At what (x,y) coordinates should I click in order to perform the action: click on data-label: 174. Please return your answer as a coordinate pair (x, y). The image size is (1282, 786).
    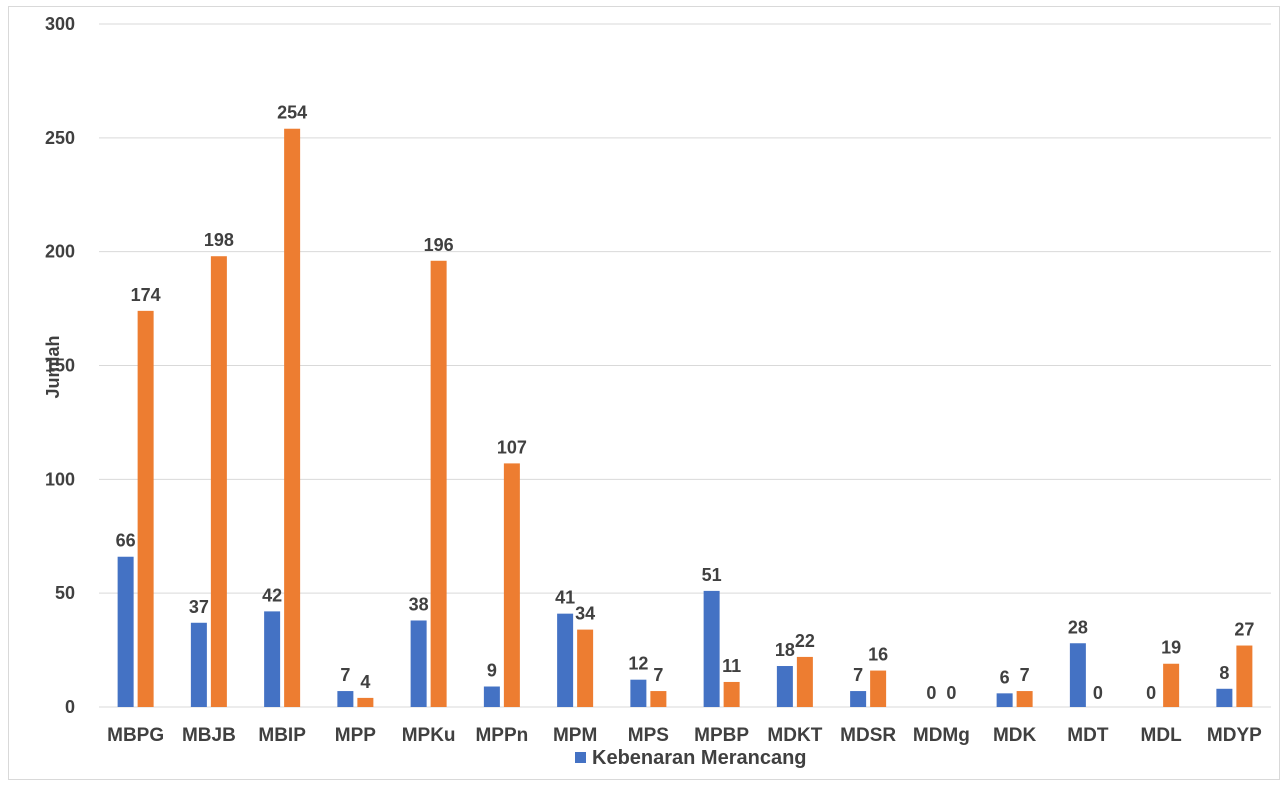
    Looking at the image, I should click on (146, 295).